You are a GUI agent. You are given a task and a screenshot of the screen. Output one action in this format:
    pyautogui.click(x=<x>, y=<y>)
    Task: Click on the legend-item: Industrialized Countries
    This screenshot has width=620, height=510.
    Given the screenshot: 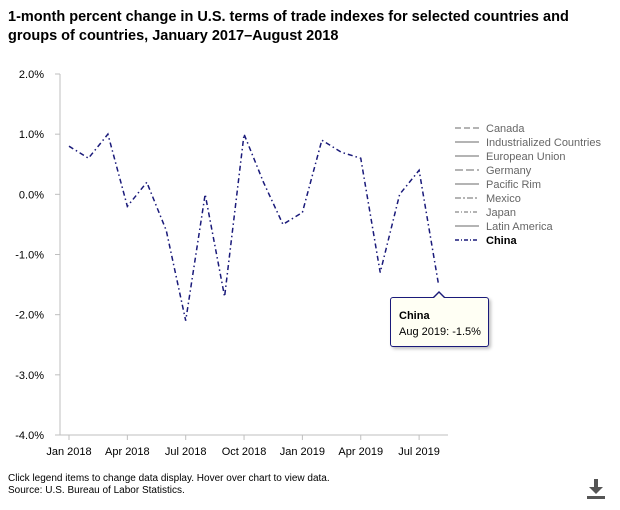 What is the action you would take?
    pyautogui.click(x=528, y=143)
    